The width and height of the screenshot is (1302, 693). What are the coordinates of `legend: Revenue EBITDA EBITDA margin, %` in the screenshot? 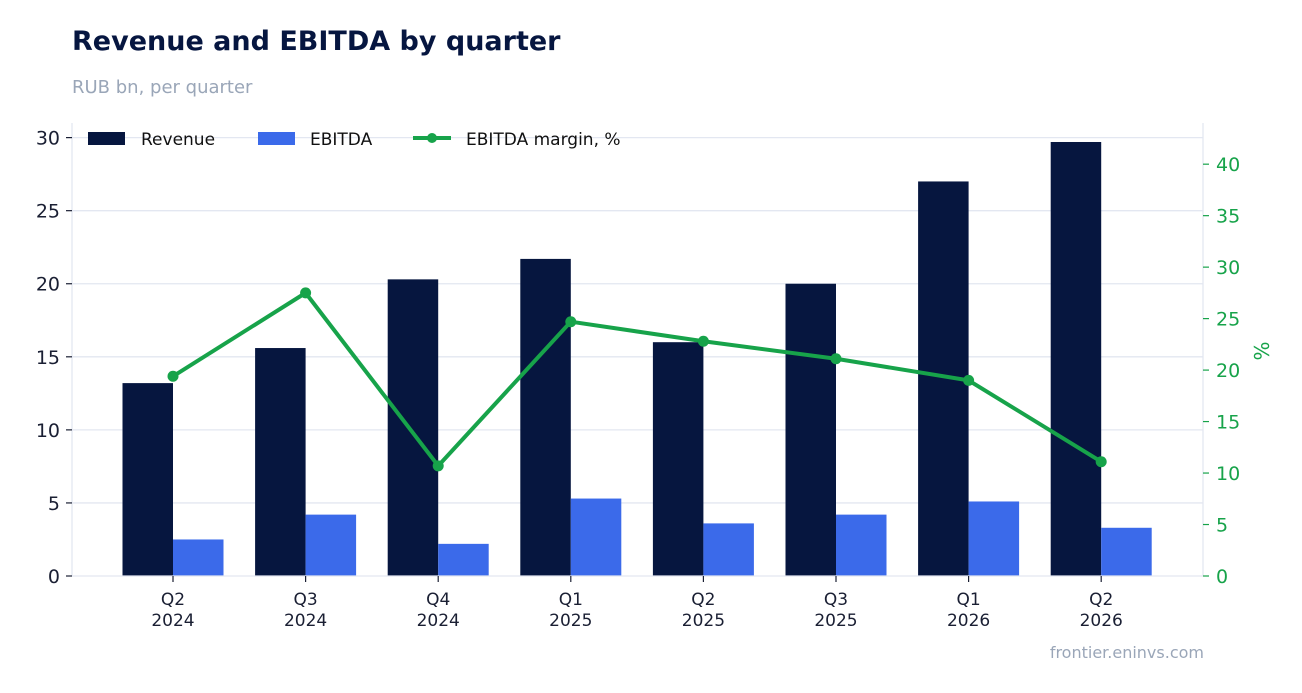 It's located at (354, 140).